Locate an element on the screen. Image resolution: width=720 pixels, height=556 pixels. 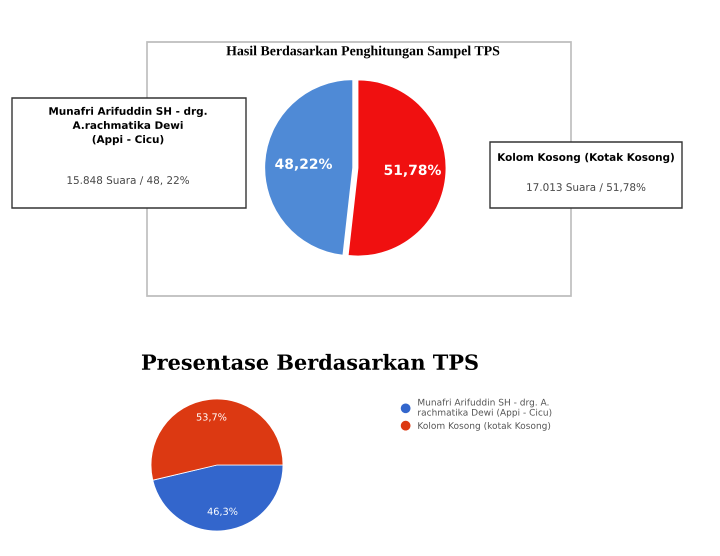
text: 17.013 Suara / 51,78% is located at coordinates (586, 187).